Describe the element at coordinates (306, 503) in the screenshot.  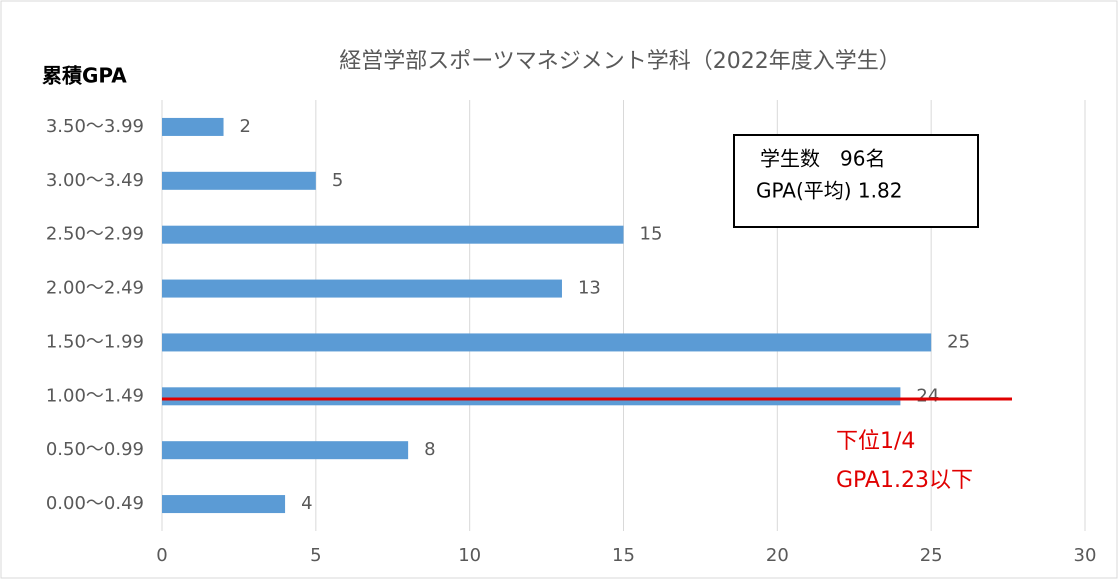
I see `value-label: 4` at that location.